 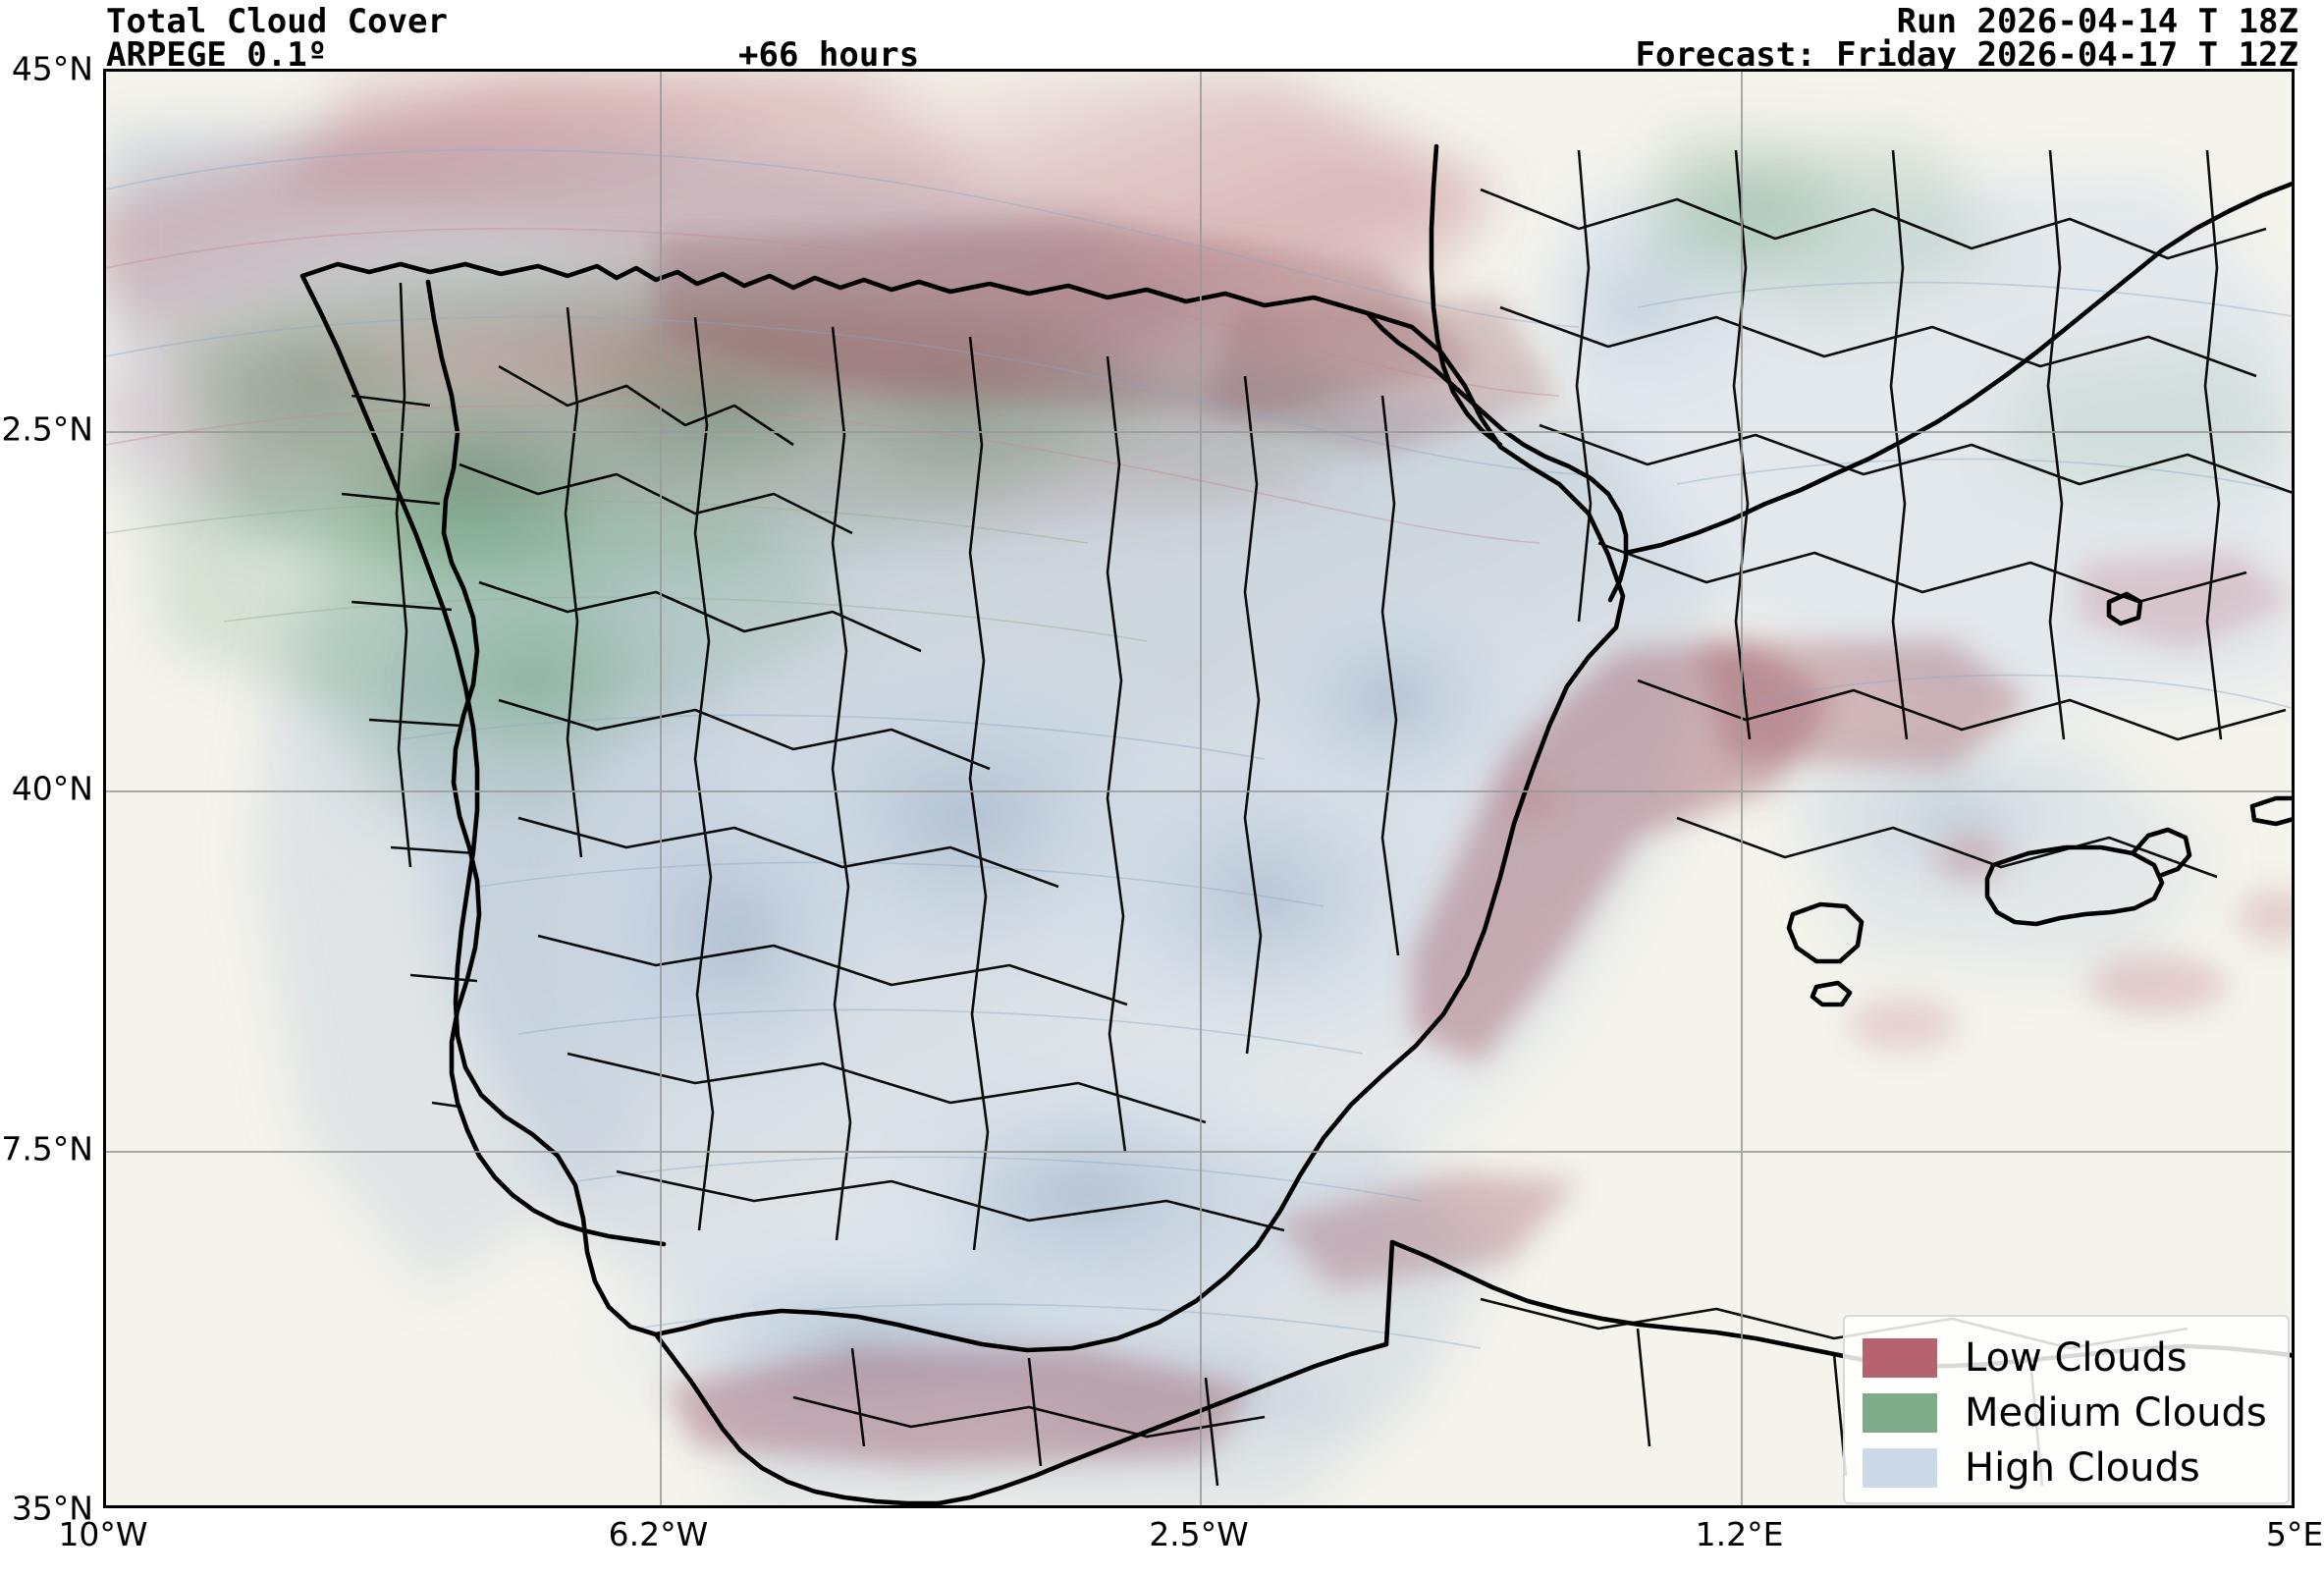 I want to click on legend-entry: Medium Clouds, so click(x=2066, y=1413).